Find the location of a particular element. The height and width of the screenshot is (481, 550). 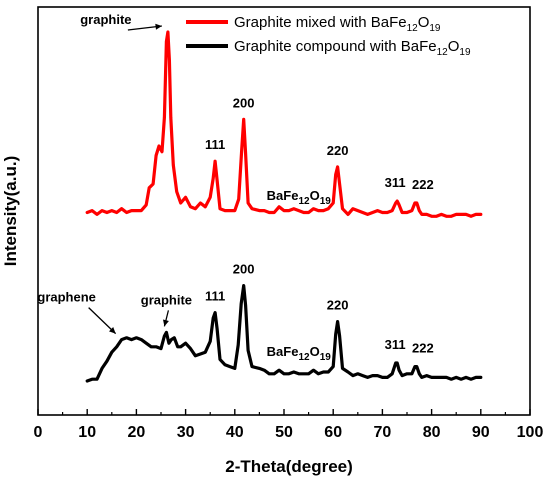

x-axis-title: 2-Theta(degree) is located at coordinates (289, 466).